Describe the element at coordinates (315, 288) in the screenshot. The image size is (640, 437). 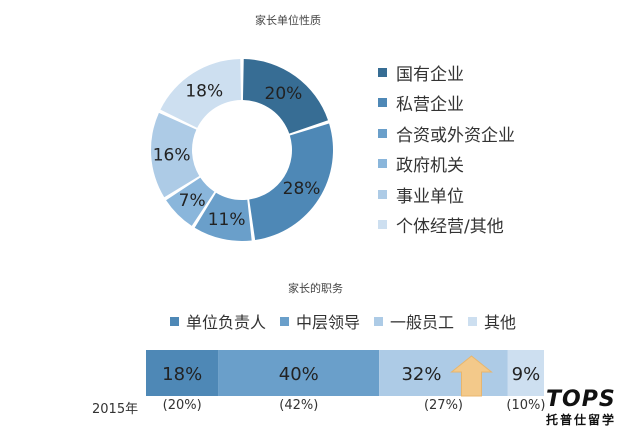
I see `bar-title: 家长的职务` at that location.